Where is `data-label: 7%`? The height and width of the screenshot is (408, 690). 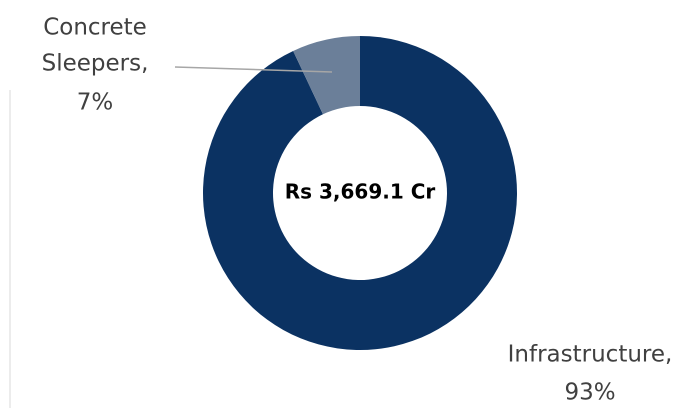
data-label: 7% is located at coordinates (95, 103).